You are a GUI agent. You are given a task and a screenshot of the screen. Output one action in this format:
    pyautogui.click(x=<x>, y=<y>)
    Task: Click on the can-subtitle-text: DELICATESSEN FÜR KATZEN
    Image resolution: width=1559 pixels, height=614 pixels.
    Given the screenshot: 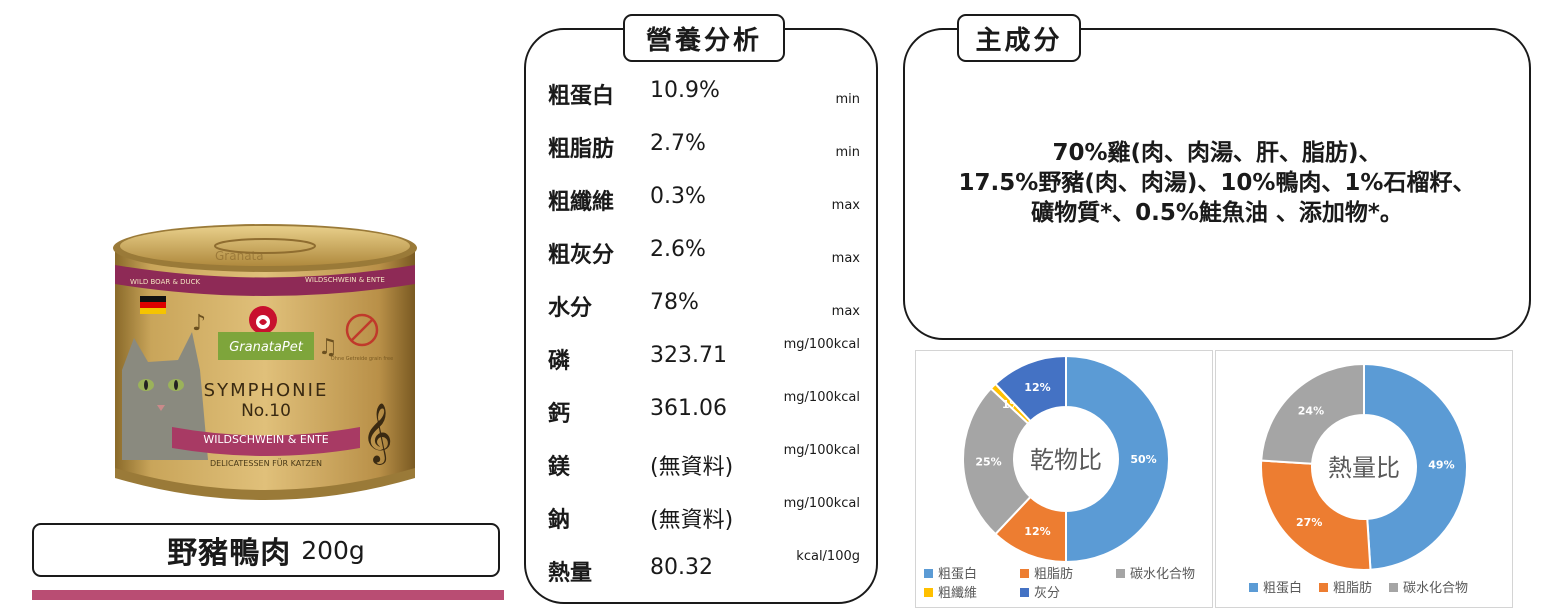 What is the action you would take?
    pyautogui.click(x=266, y=463)
    